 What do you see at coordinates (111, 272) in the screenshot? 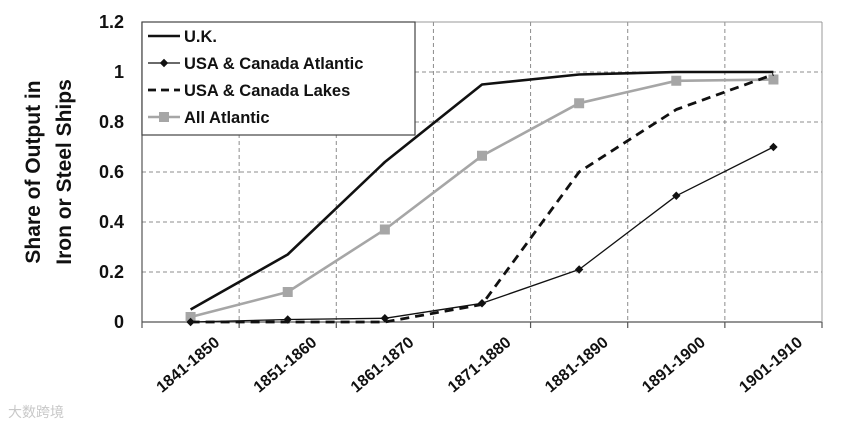
I see `y-tick-label: 0.2` at bounding box center [111, 272].